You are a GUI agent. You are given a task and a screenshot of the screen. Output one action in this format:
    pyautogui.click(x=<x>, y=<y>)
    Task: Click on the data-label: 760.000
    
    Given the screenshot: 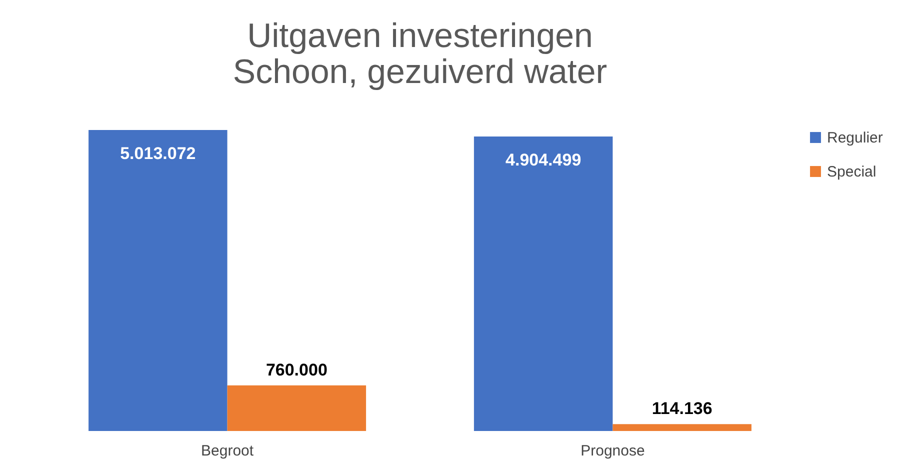 What is the action you would take?
    pyautogui.click(x=297, y=370)
    